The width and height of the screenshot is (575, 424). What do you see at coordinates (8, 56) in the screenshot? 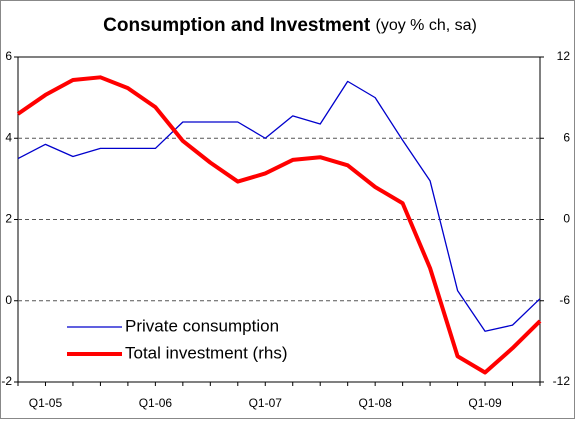
I see `y-tick-label: 6` at bounding box center [8, 56].